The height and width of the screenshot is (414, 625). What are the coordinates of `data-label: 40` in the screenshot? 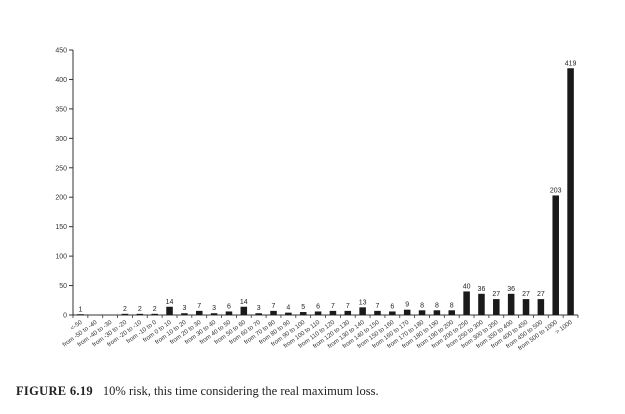 It's located at (467, 286).